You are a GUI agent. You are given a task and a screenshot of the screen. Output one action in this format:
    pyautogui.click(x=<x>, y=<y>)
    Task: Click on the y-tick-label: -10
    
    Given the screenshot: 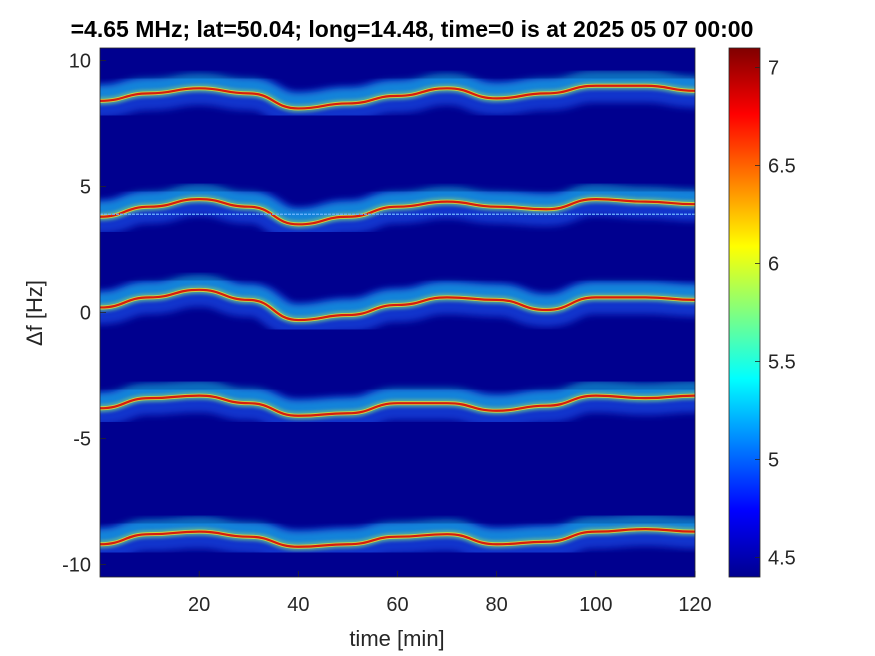 What is the action you would take?
    pyautogui.click(x=76, y=565)
    